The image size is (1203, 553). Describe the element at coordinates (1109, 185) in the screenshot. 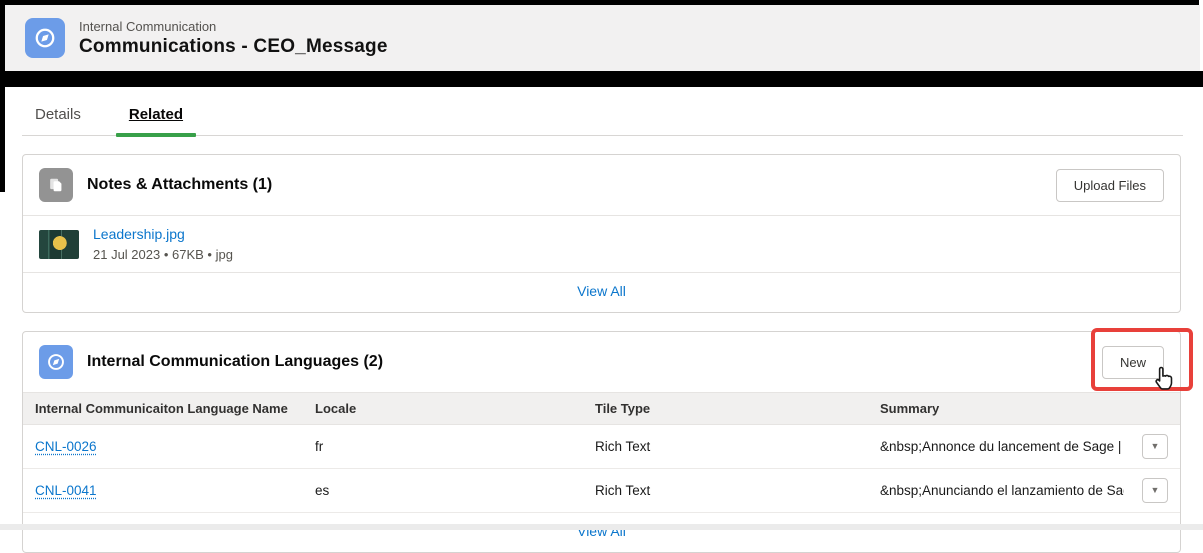

I see `upload-files-button: Upload Files` at that location.